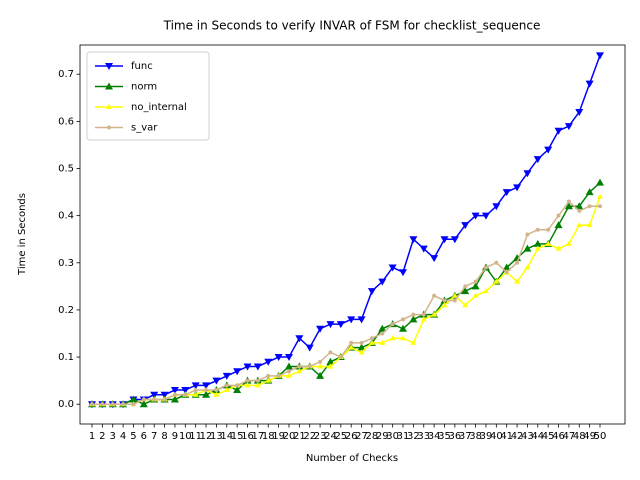 This screenshot has width=640, height=480. I want to click on y-tick-label: 0.3, so click(66, 263).